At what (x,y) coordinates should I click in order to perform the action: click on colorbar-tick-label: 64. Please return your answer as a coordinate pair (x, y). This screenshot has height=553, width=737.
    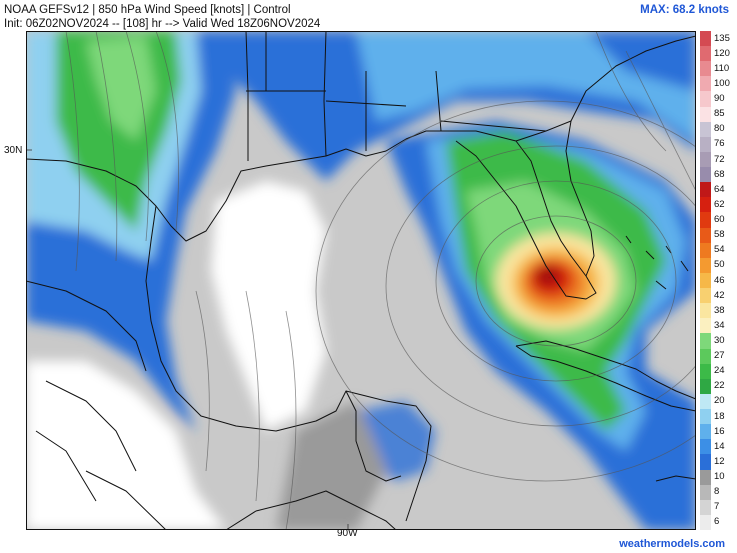
    Looking at the image, I should click on (719, 189).